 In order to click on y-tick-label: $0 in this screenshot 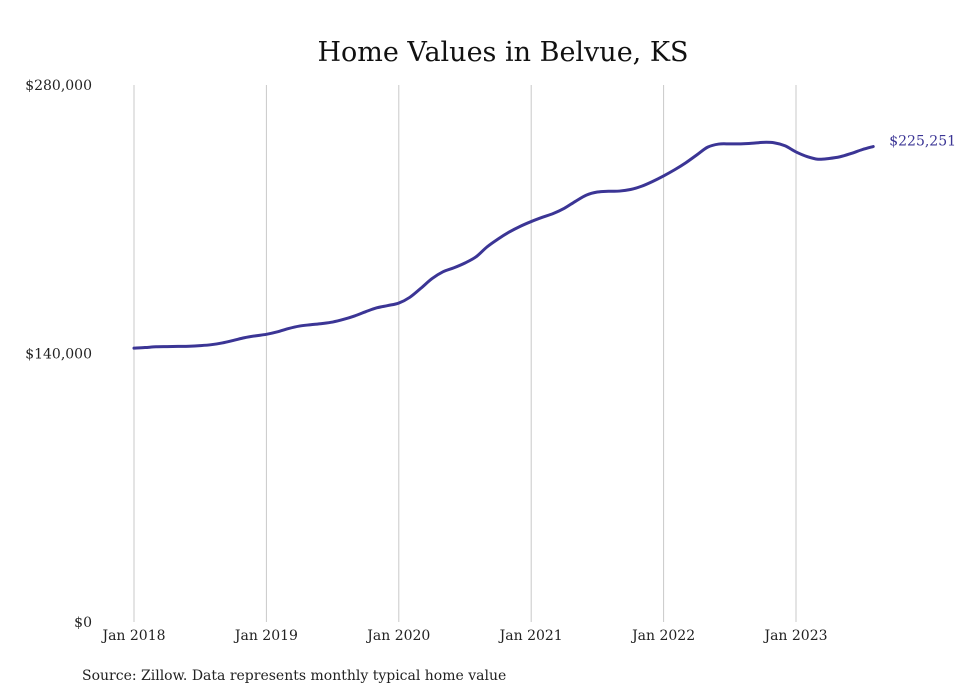, I will do `click(83, 623)`.